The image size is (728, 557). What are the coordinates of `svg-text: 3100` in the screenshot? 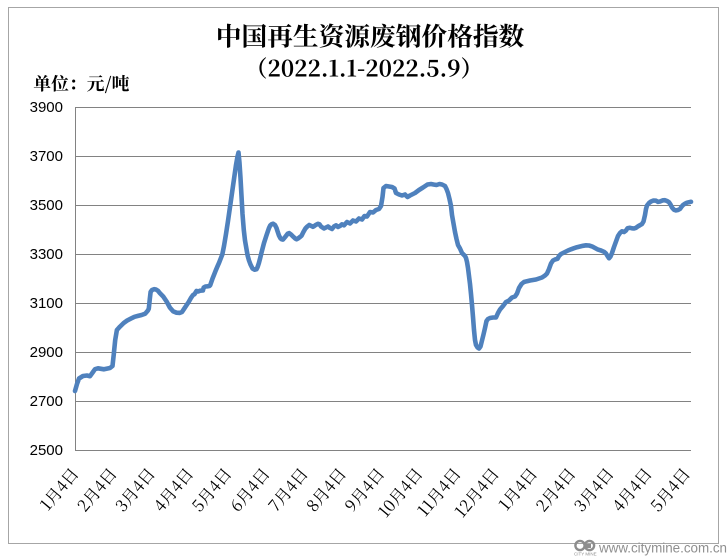 It's located at (46, 303).